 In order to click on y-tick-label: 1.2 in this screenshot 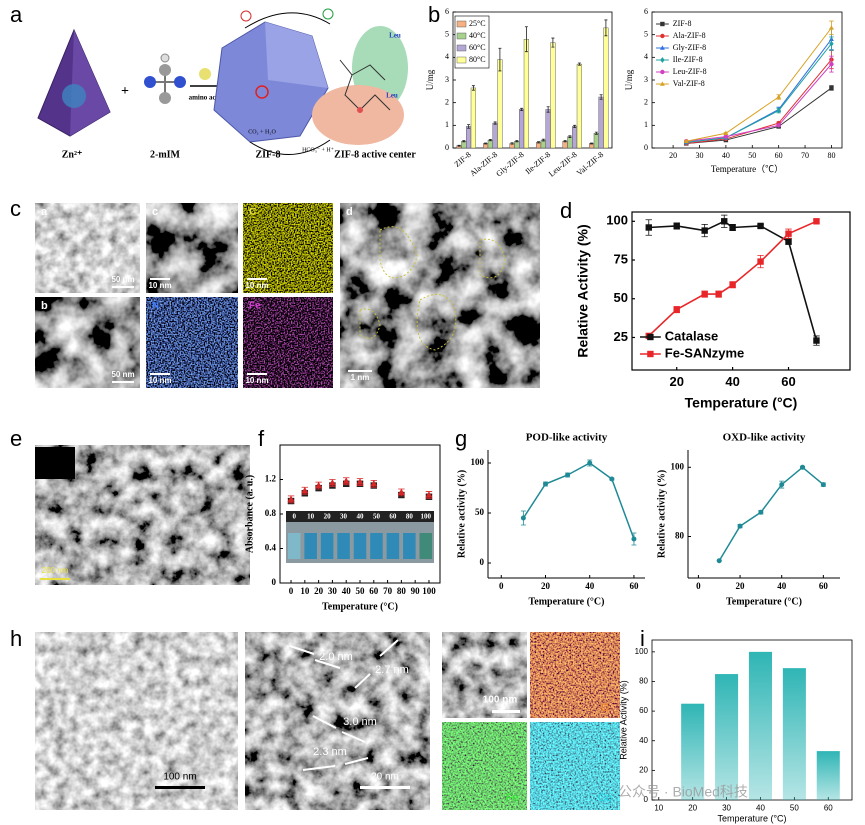, I will do `click(271, 479)`.